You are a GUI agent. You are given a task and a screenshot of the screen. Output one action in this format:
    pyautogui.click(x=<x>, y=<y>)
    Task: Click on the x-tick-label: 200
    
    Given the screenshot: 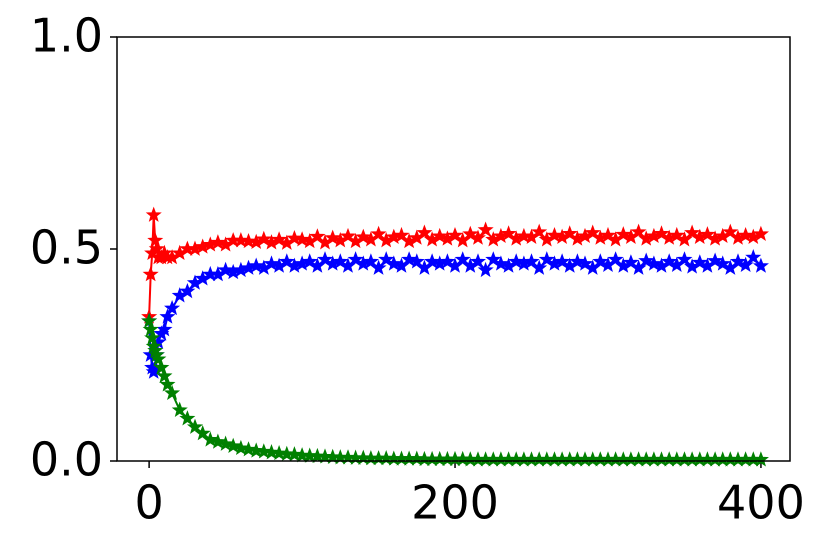 What is the action you would take?
    pyautogui.click(x=455, y=503)
    